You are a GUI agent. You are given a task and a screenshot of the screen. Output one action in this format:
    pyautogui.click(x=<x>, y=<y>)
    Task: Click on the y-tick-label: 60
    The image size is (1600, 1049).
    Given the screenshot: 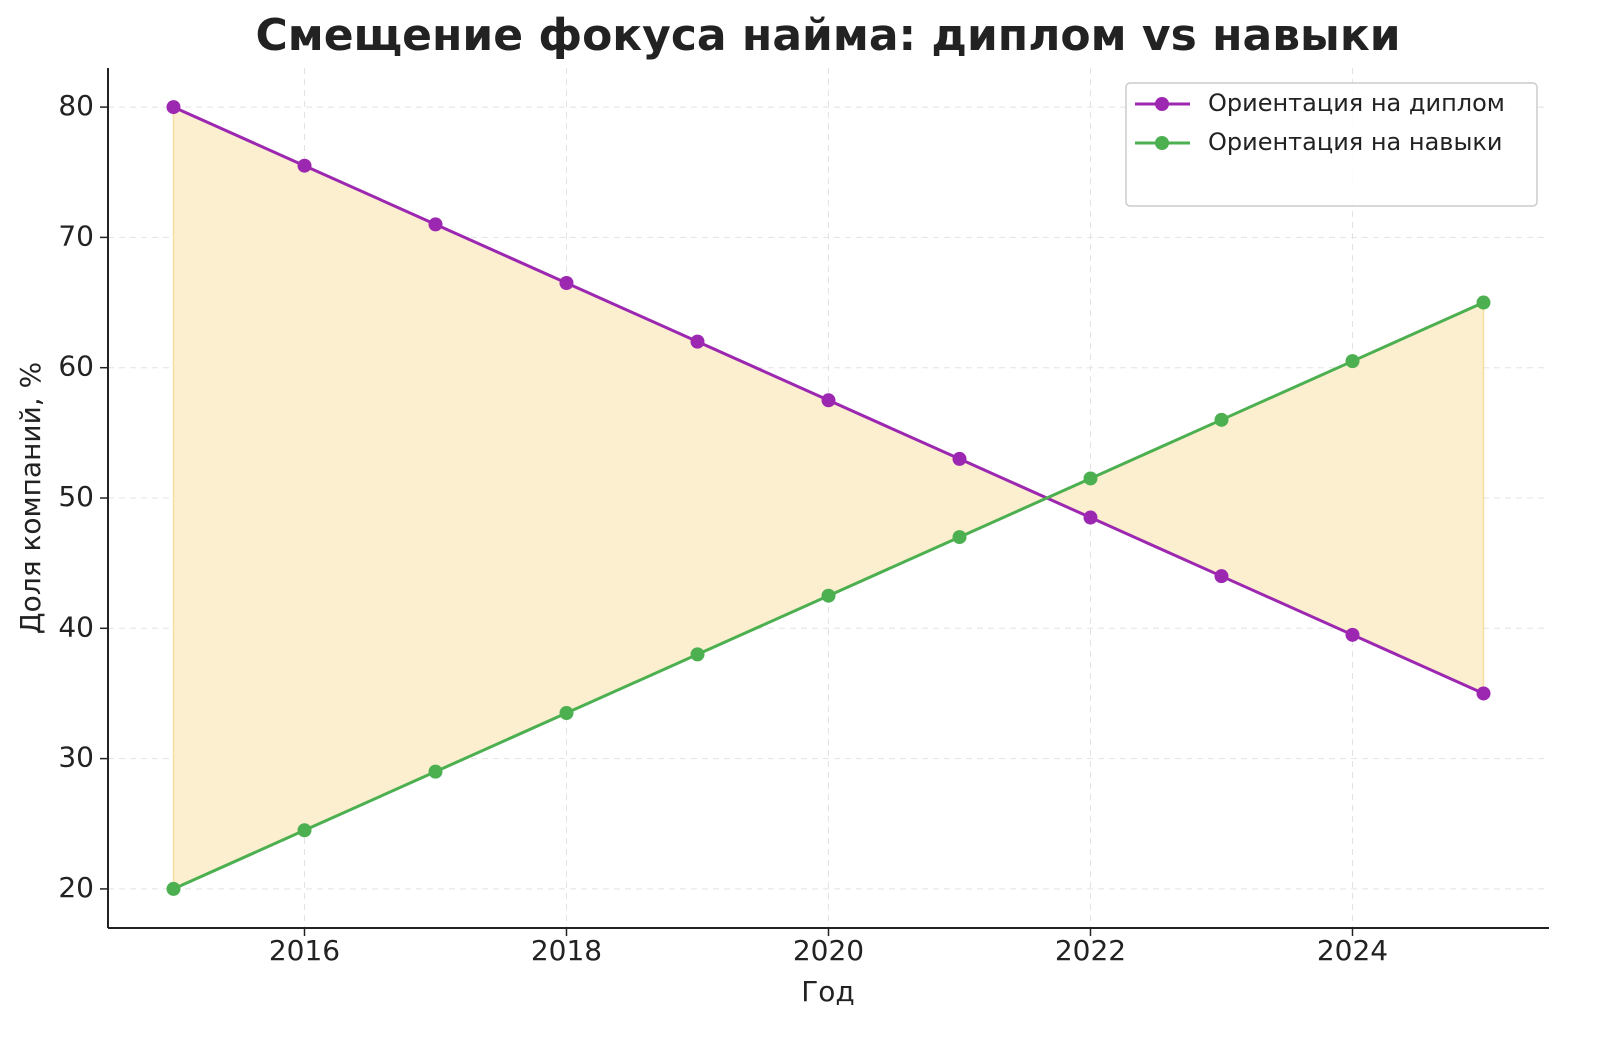 What is the action you would take?
    pyautogui.click(x=76, y=366)
    